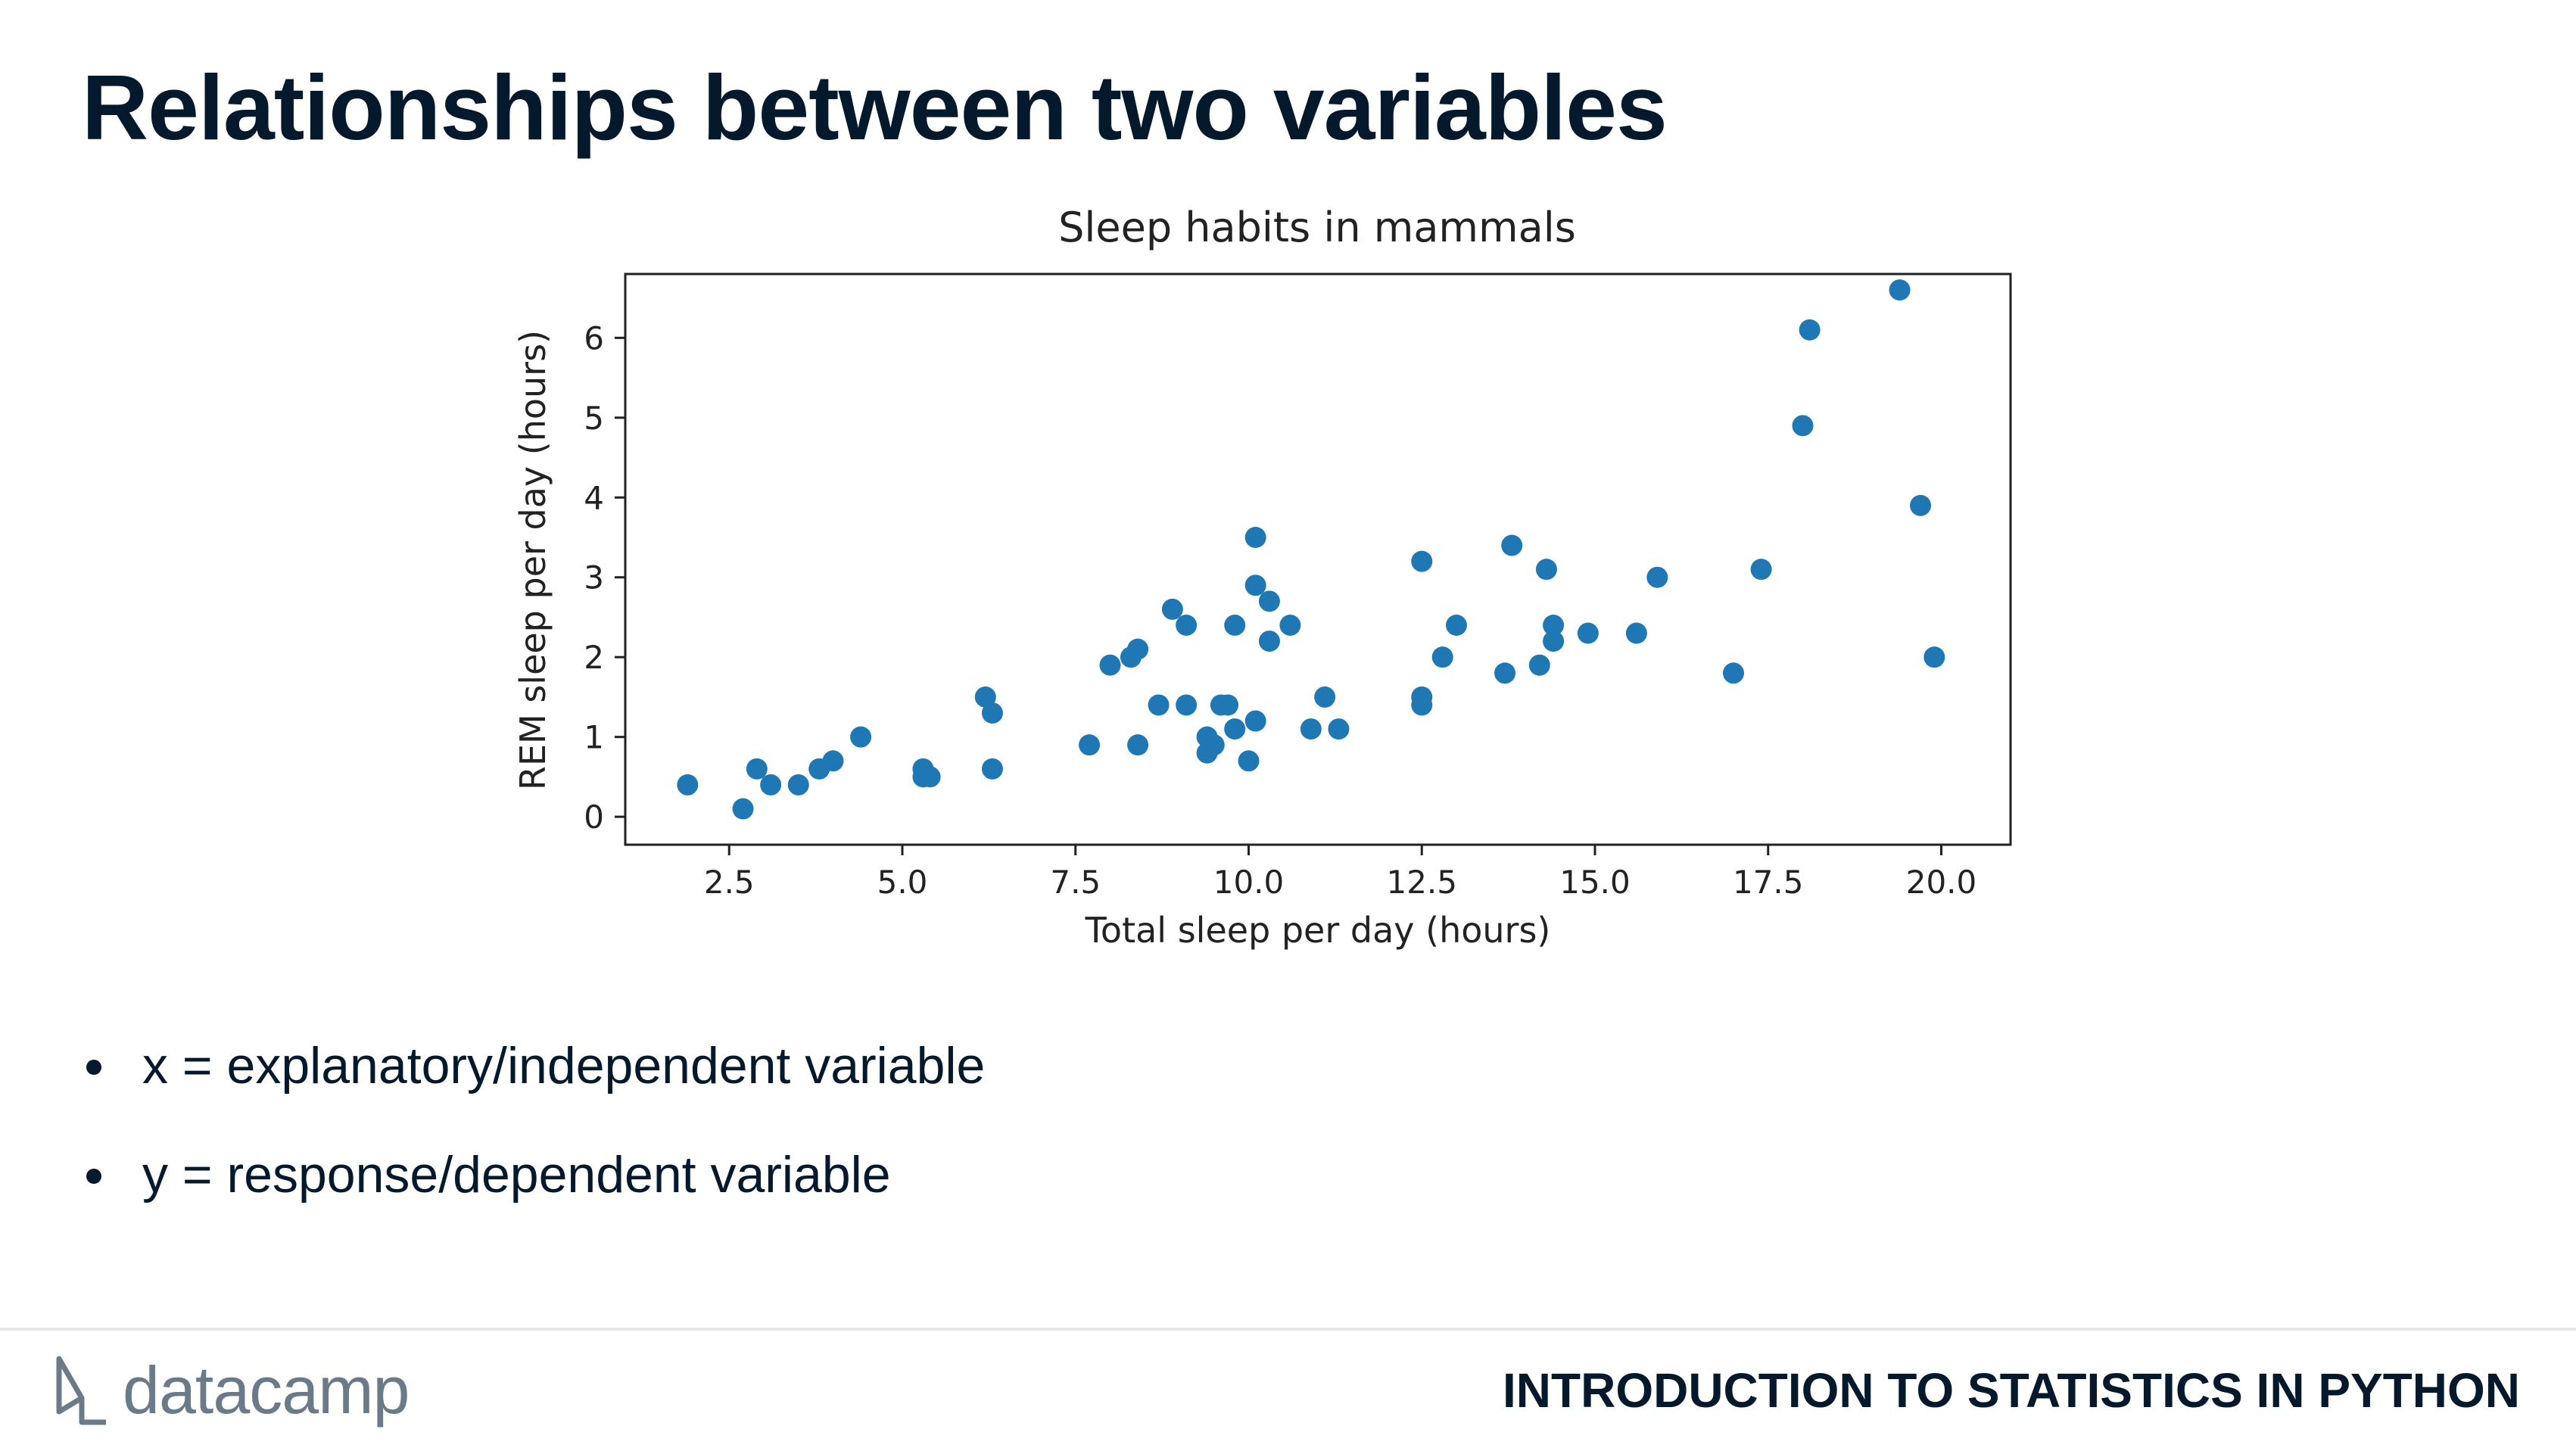  What do you see at coordinates (594, 498) in the screenshot?
I see `y-tick-label: 4` at bounding box center [594, 498].